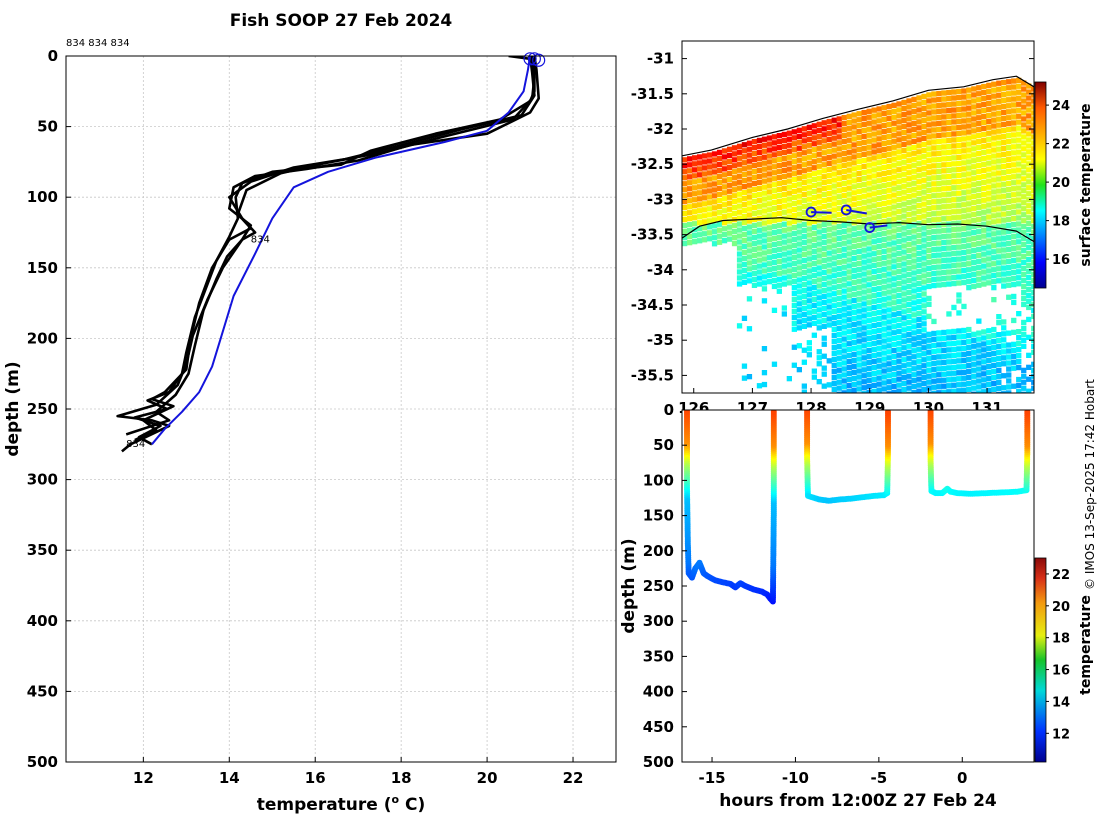  Describe the element at coordinates (870, 227) in the screenshot. I see `sst-map-track-marker` at that location.